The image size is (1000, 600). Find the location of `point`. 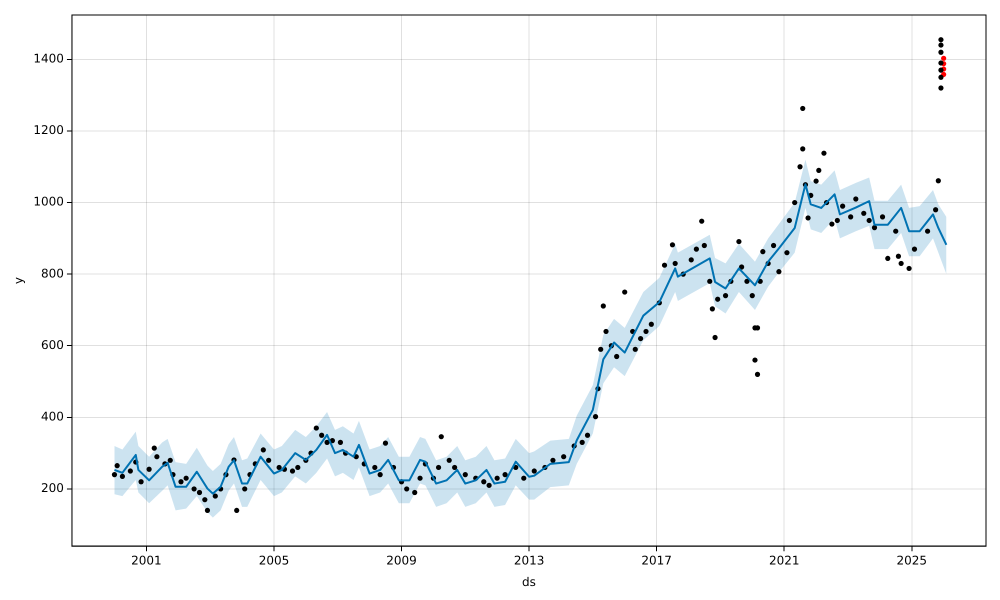

point is located at coordinates (943, 58).